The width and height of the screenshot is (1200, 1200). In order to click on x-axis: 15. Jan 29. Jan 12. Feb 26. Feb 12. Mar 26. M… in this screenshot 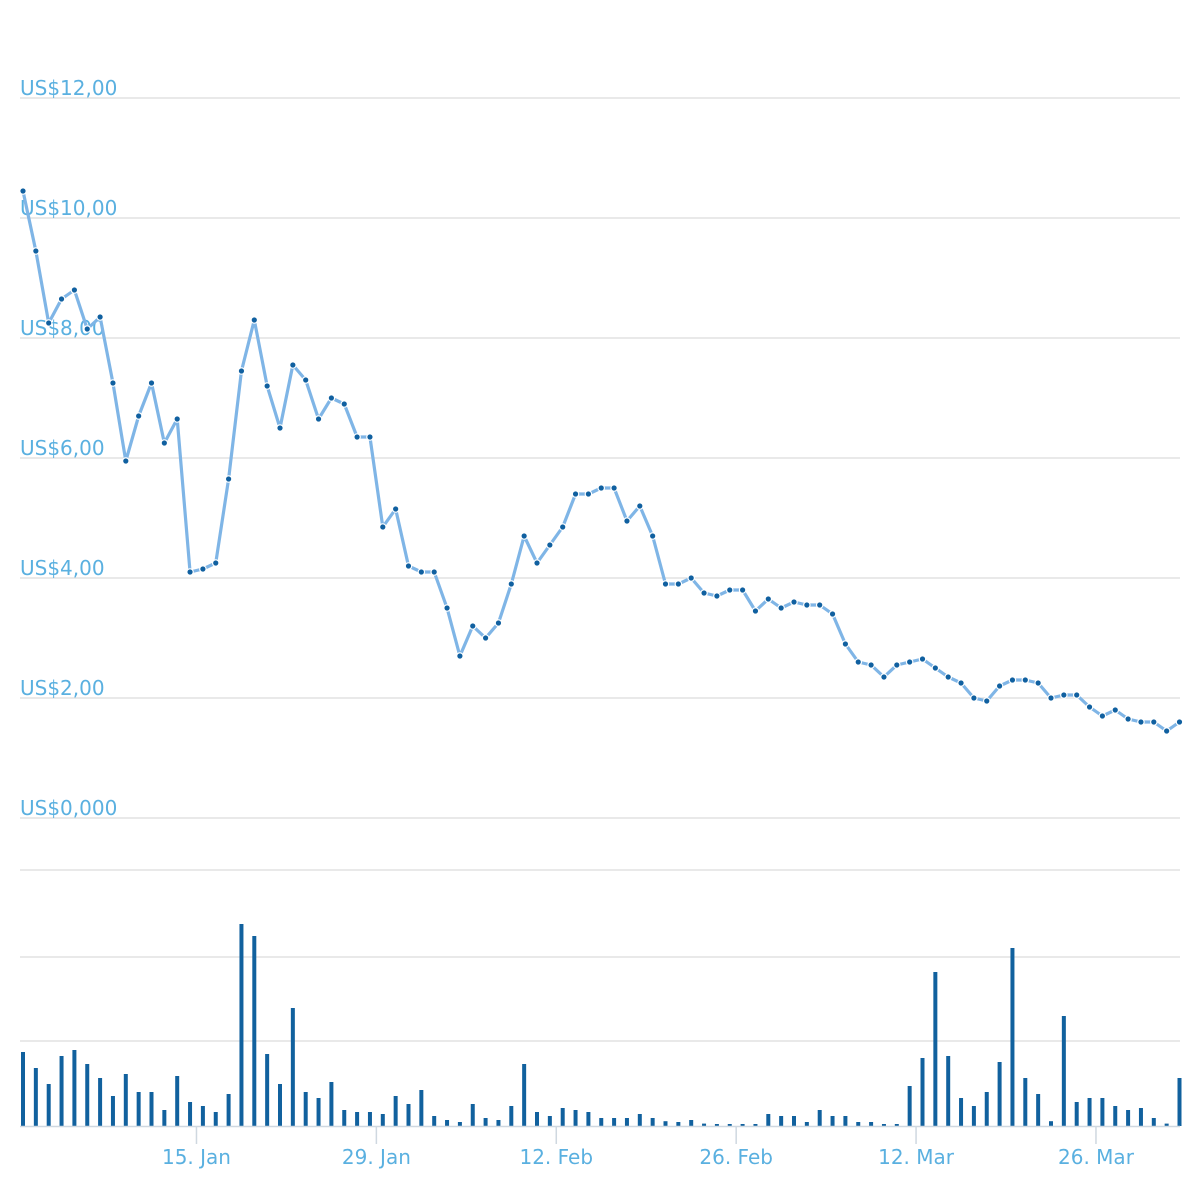, I will do `click(600, 1147)`.